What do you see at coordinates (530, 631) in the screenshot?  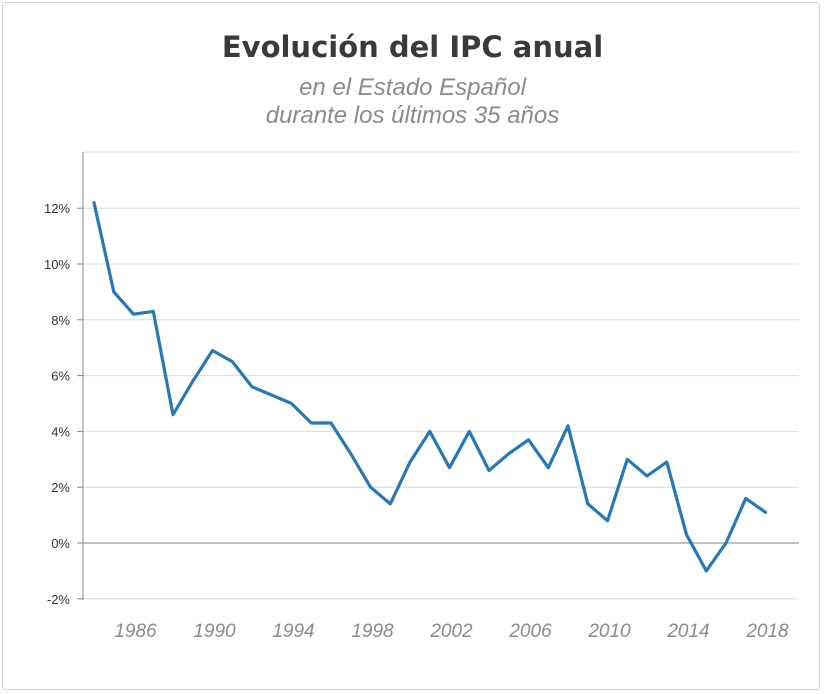 I see `x-tick-label: 2006` at bounding box center [530, 631].